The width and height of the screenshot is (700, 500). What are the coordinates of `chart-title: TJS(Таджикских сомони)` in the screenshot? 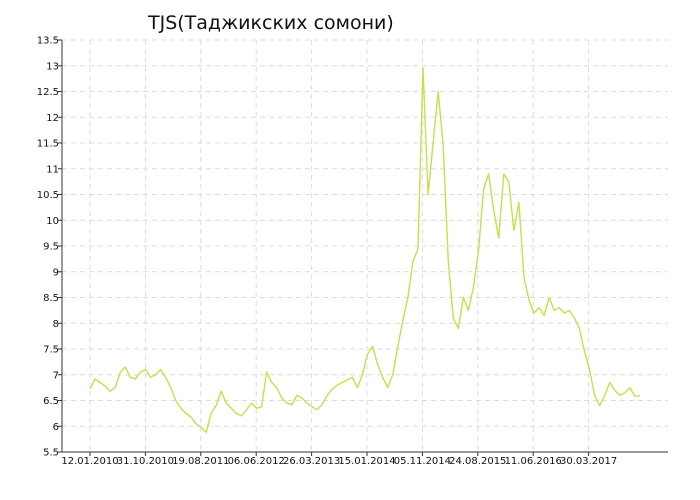 It's located at (271, 23).